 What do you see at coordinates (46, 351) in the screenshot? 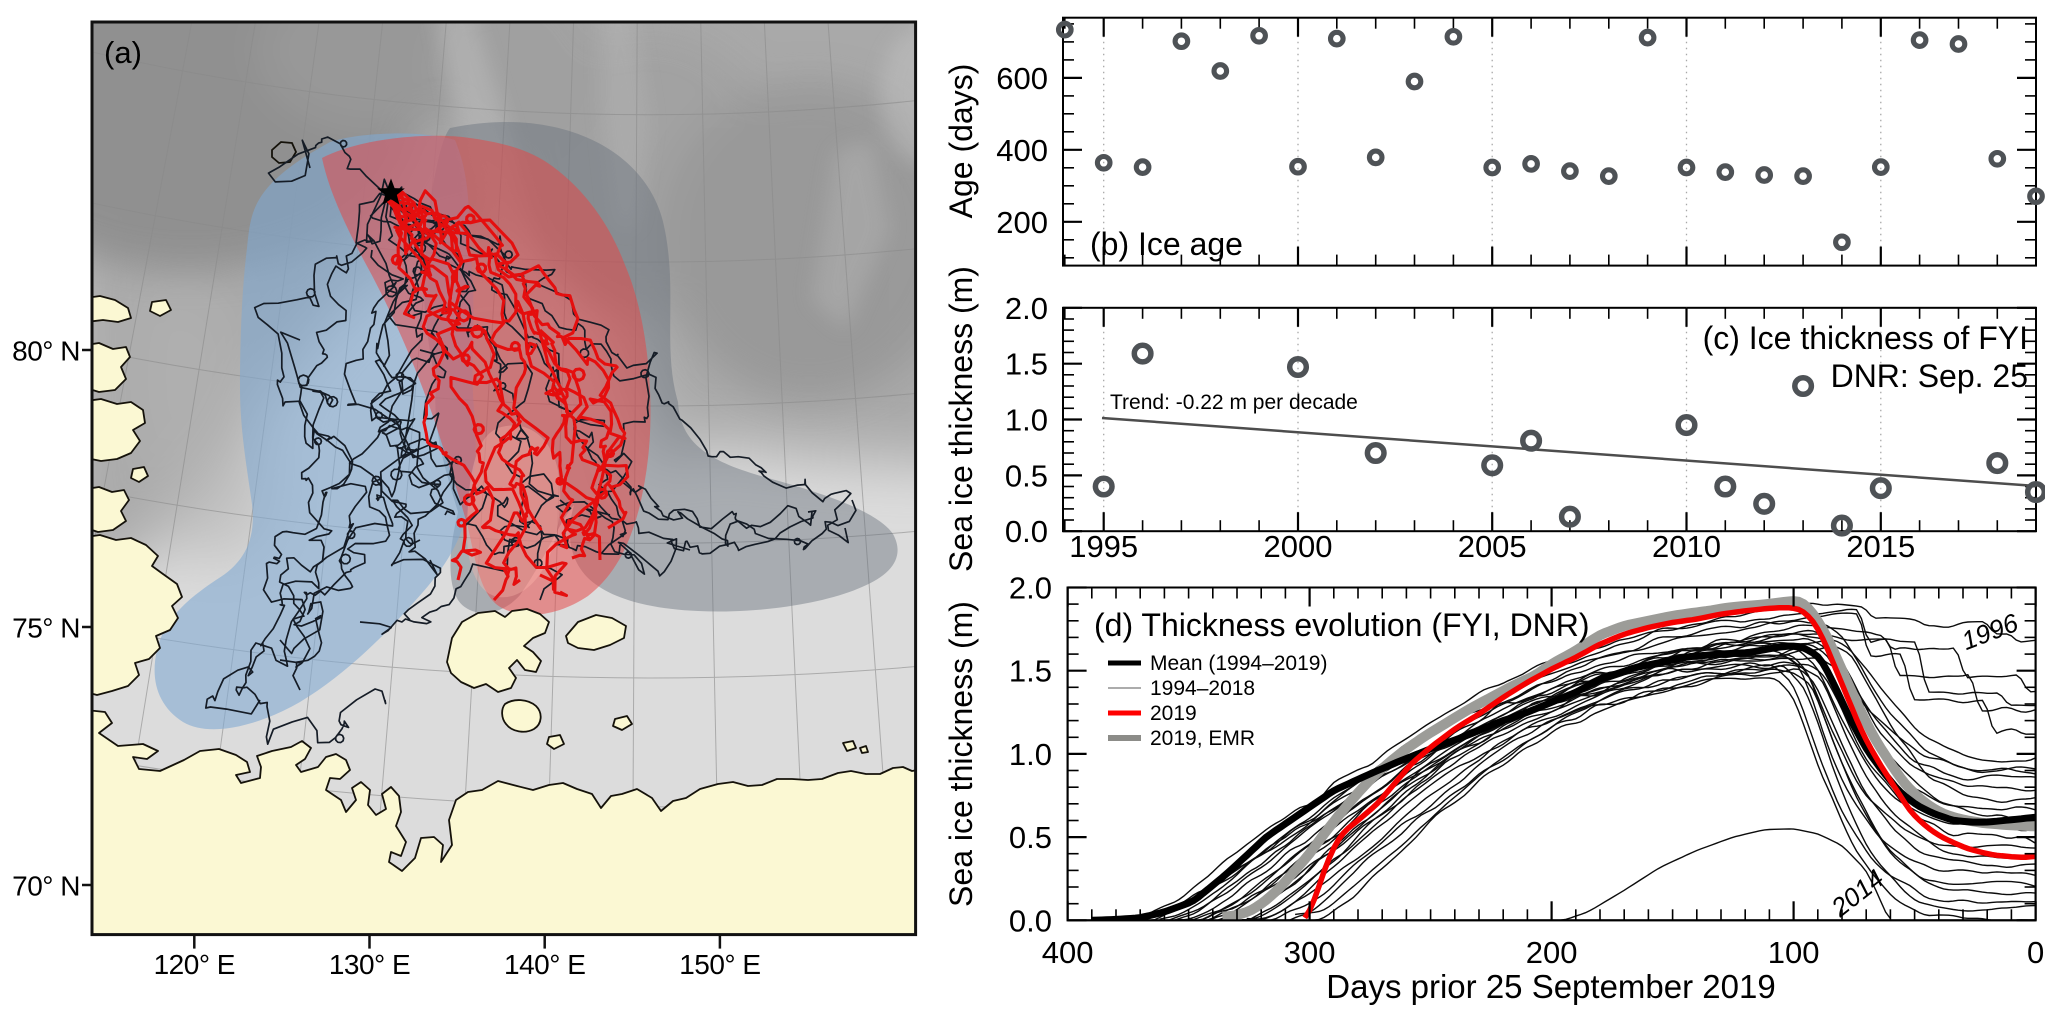
I see `svg-text: 80° N` at bounding box center [46, 351].